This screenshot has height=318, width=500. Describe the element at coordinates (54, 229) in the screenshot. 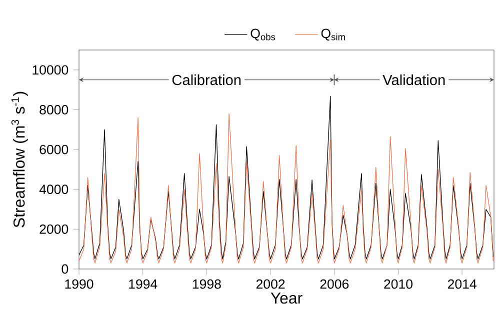

I see `y-tick-label: 2000` at that location.